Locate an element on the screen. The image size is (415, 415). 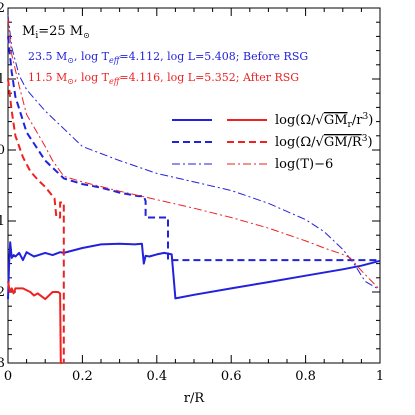
x-tick-label: 1 is located at coordinates (380, 376).